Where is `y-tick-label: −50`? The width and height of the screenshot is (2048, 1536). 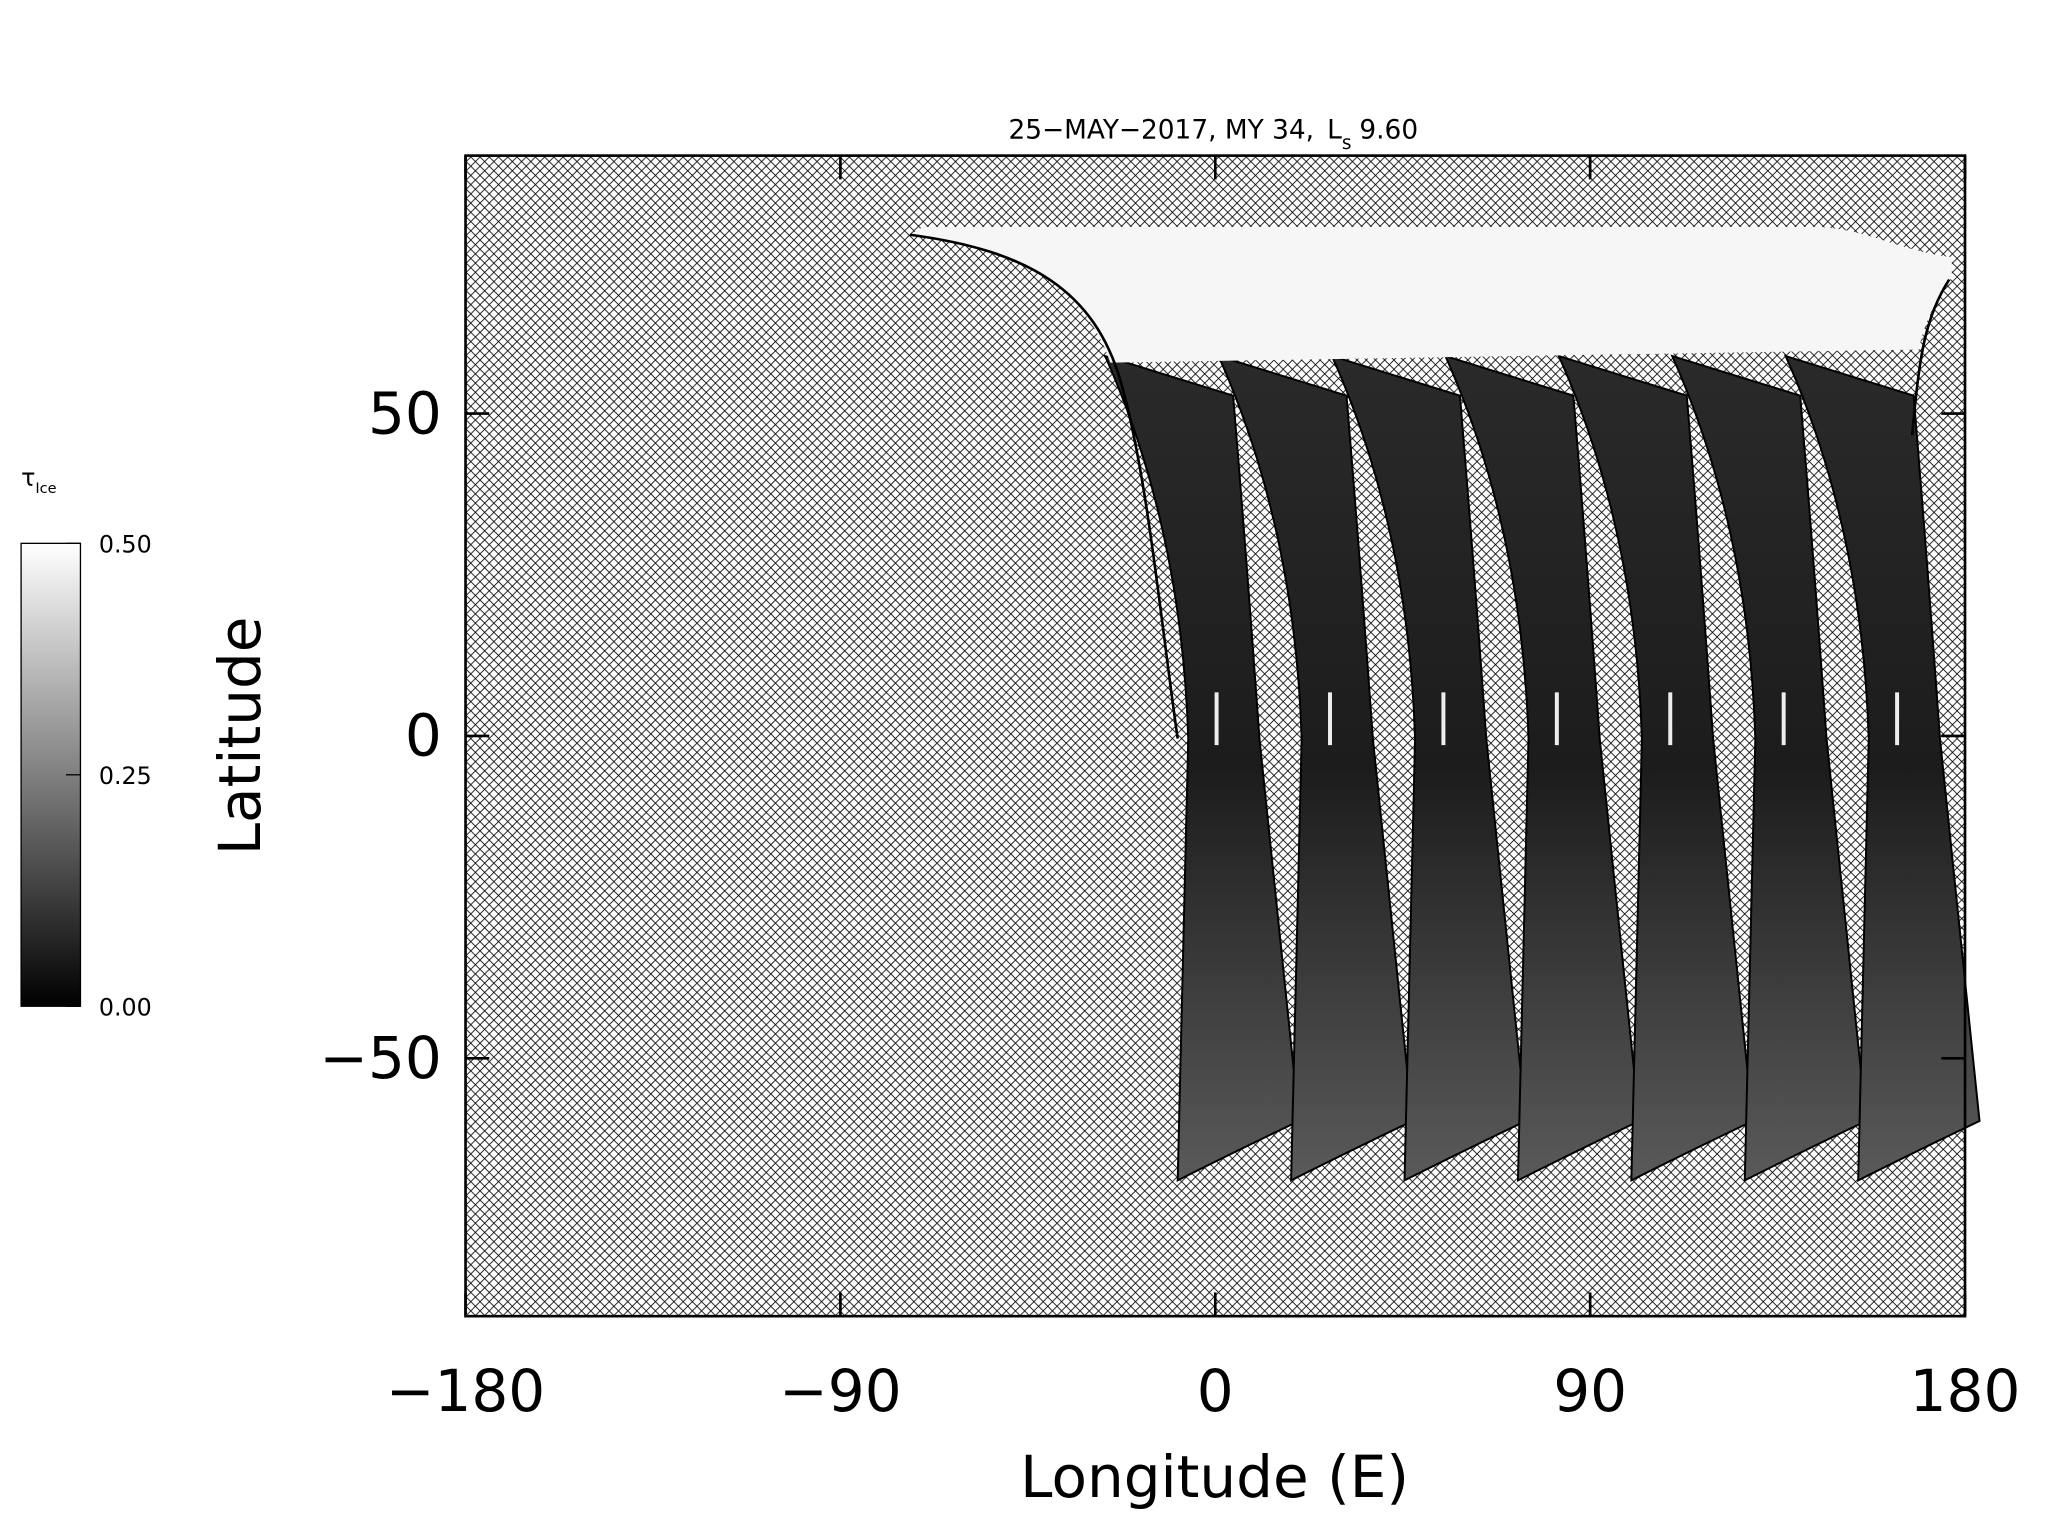
y-tick-label: −50 is located at coordinates (380, 1058).